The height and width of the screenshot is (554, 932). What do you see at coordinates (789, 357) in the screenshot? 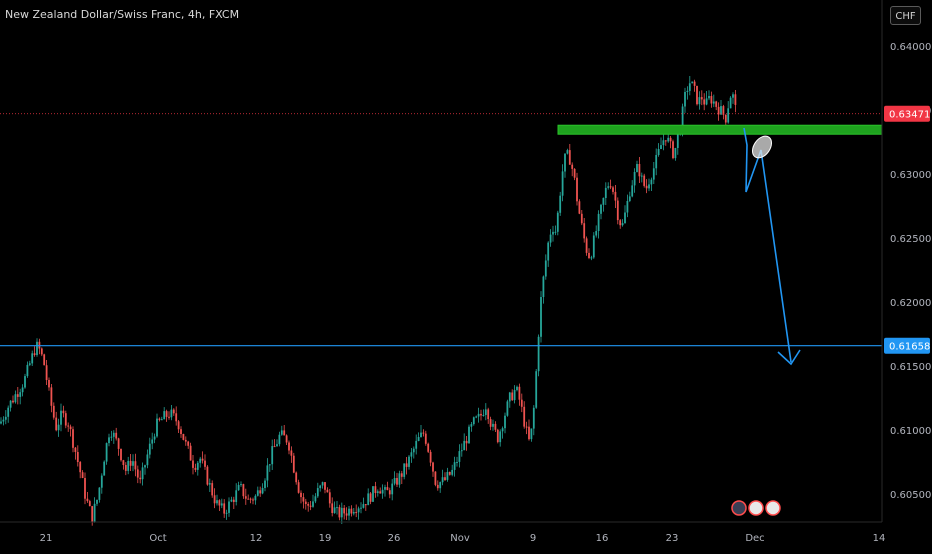
I see `arrow-head` at bounding box center [789, 357].